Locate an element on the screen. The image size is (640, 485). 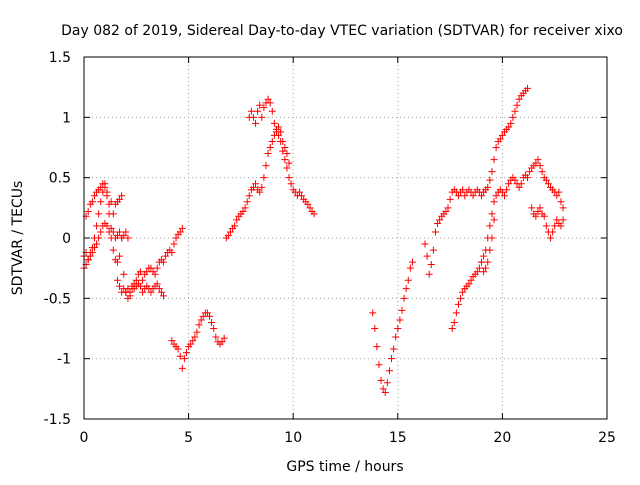
x-tick-label: 0 is located at coordinates (84, 438).